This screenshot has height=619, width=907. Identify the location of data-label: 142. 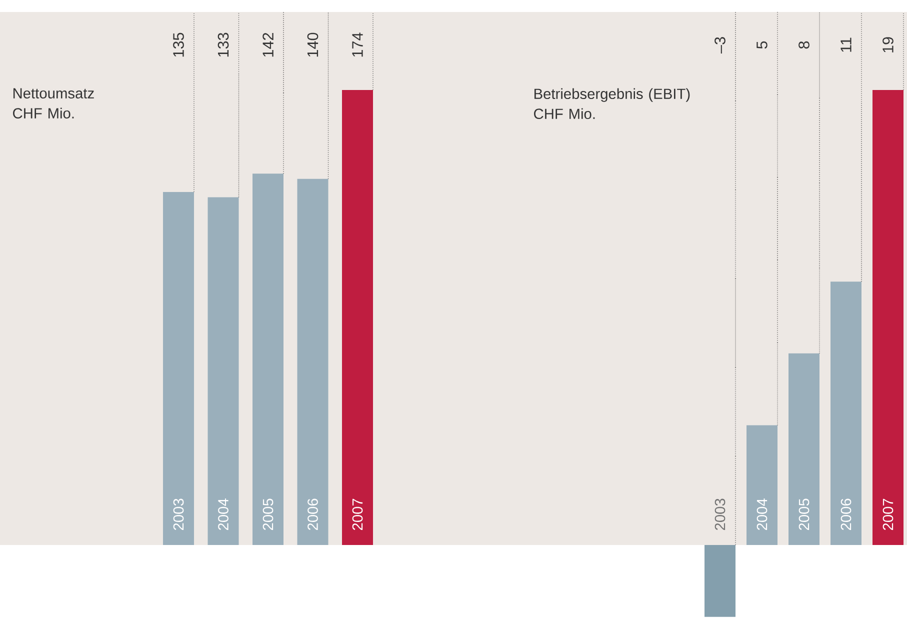
(268, 44).